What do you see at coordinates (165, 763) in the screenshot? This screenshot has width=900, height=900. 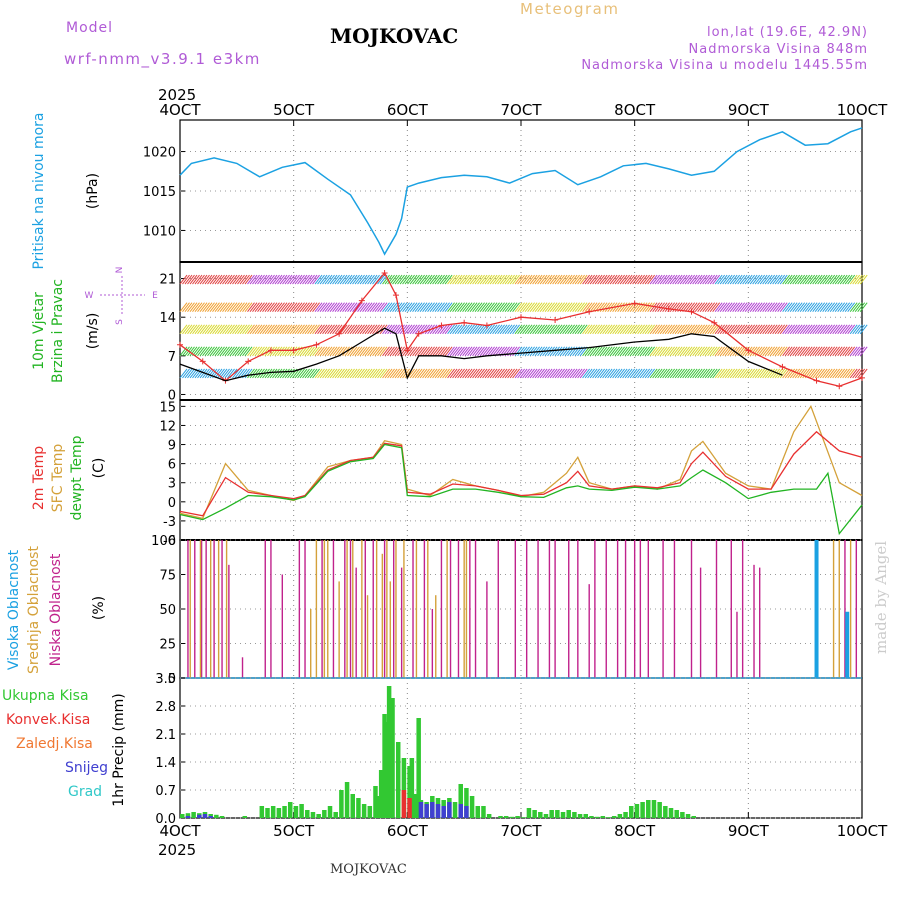 I see `y-tick-label-p5: 1.4` at bounding box center [165, 763].